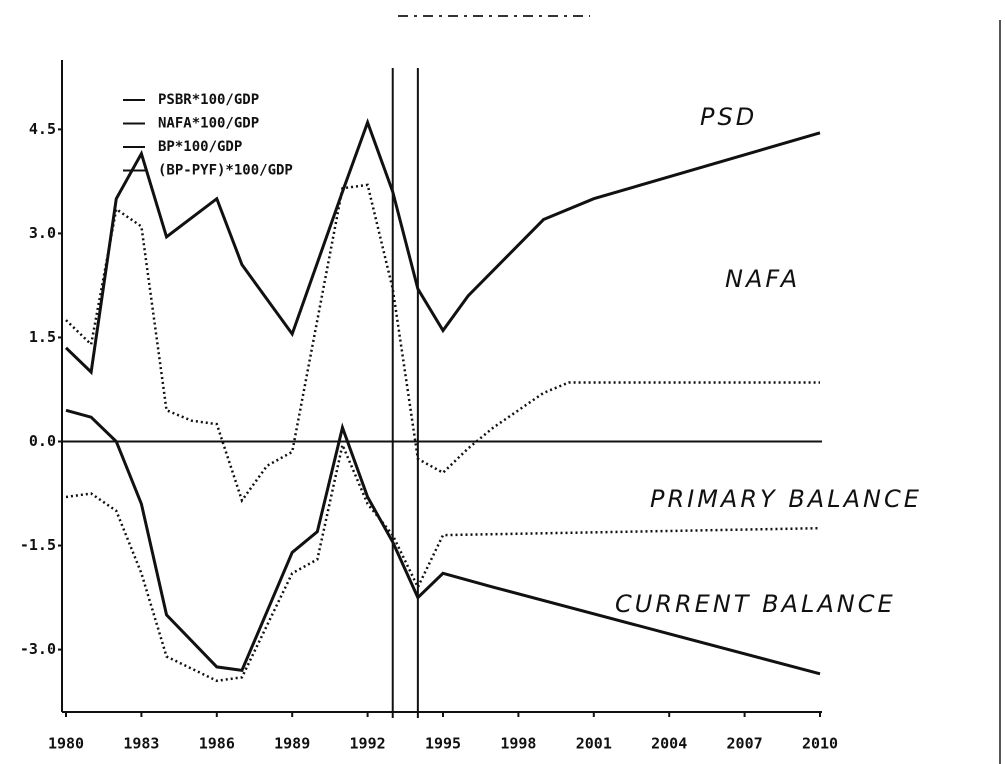 This screenshot has width=1005, height=764. Describe the element at coordinates (42, 129) in the screenshot. I see `y-tick-label: 4.5` at that location.